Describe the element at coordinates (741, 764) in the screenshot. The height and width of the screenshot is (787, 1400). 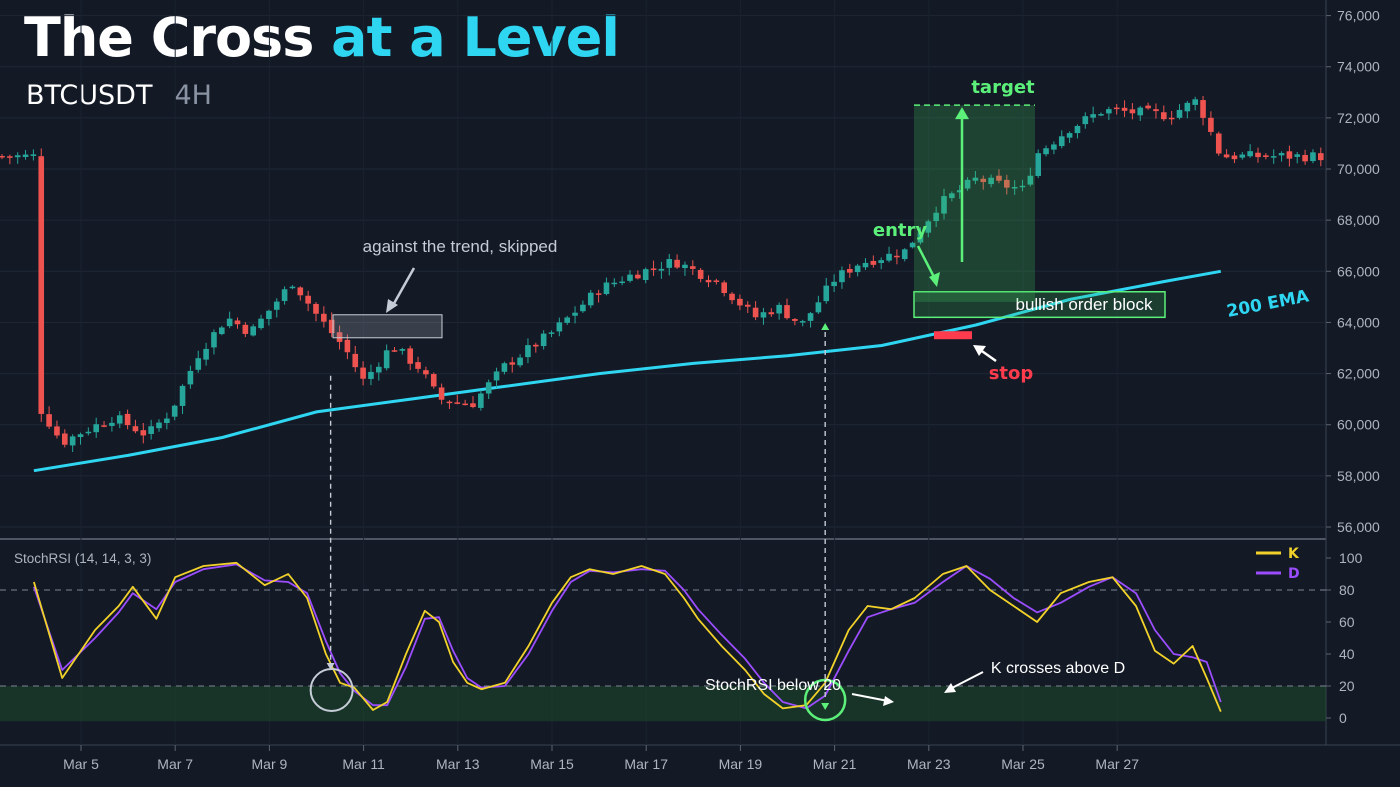
I see `time-tick-label: Mar 19` at that location.